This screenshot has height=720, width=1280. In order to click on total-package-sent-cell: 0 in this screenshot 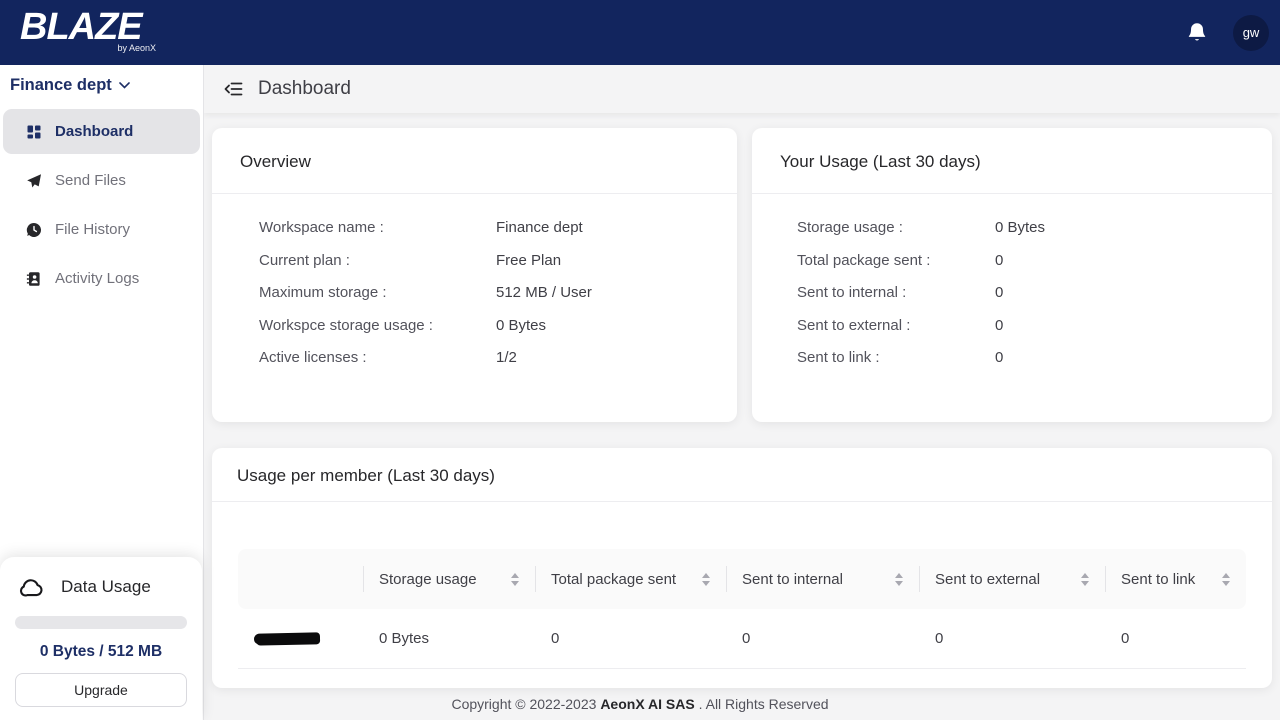, I will do `click(630, 639)`.